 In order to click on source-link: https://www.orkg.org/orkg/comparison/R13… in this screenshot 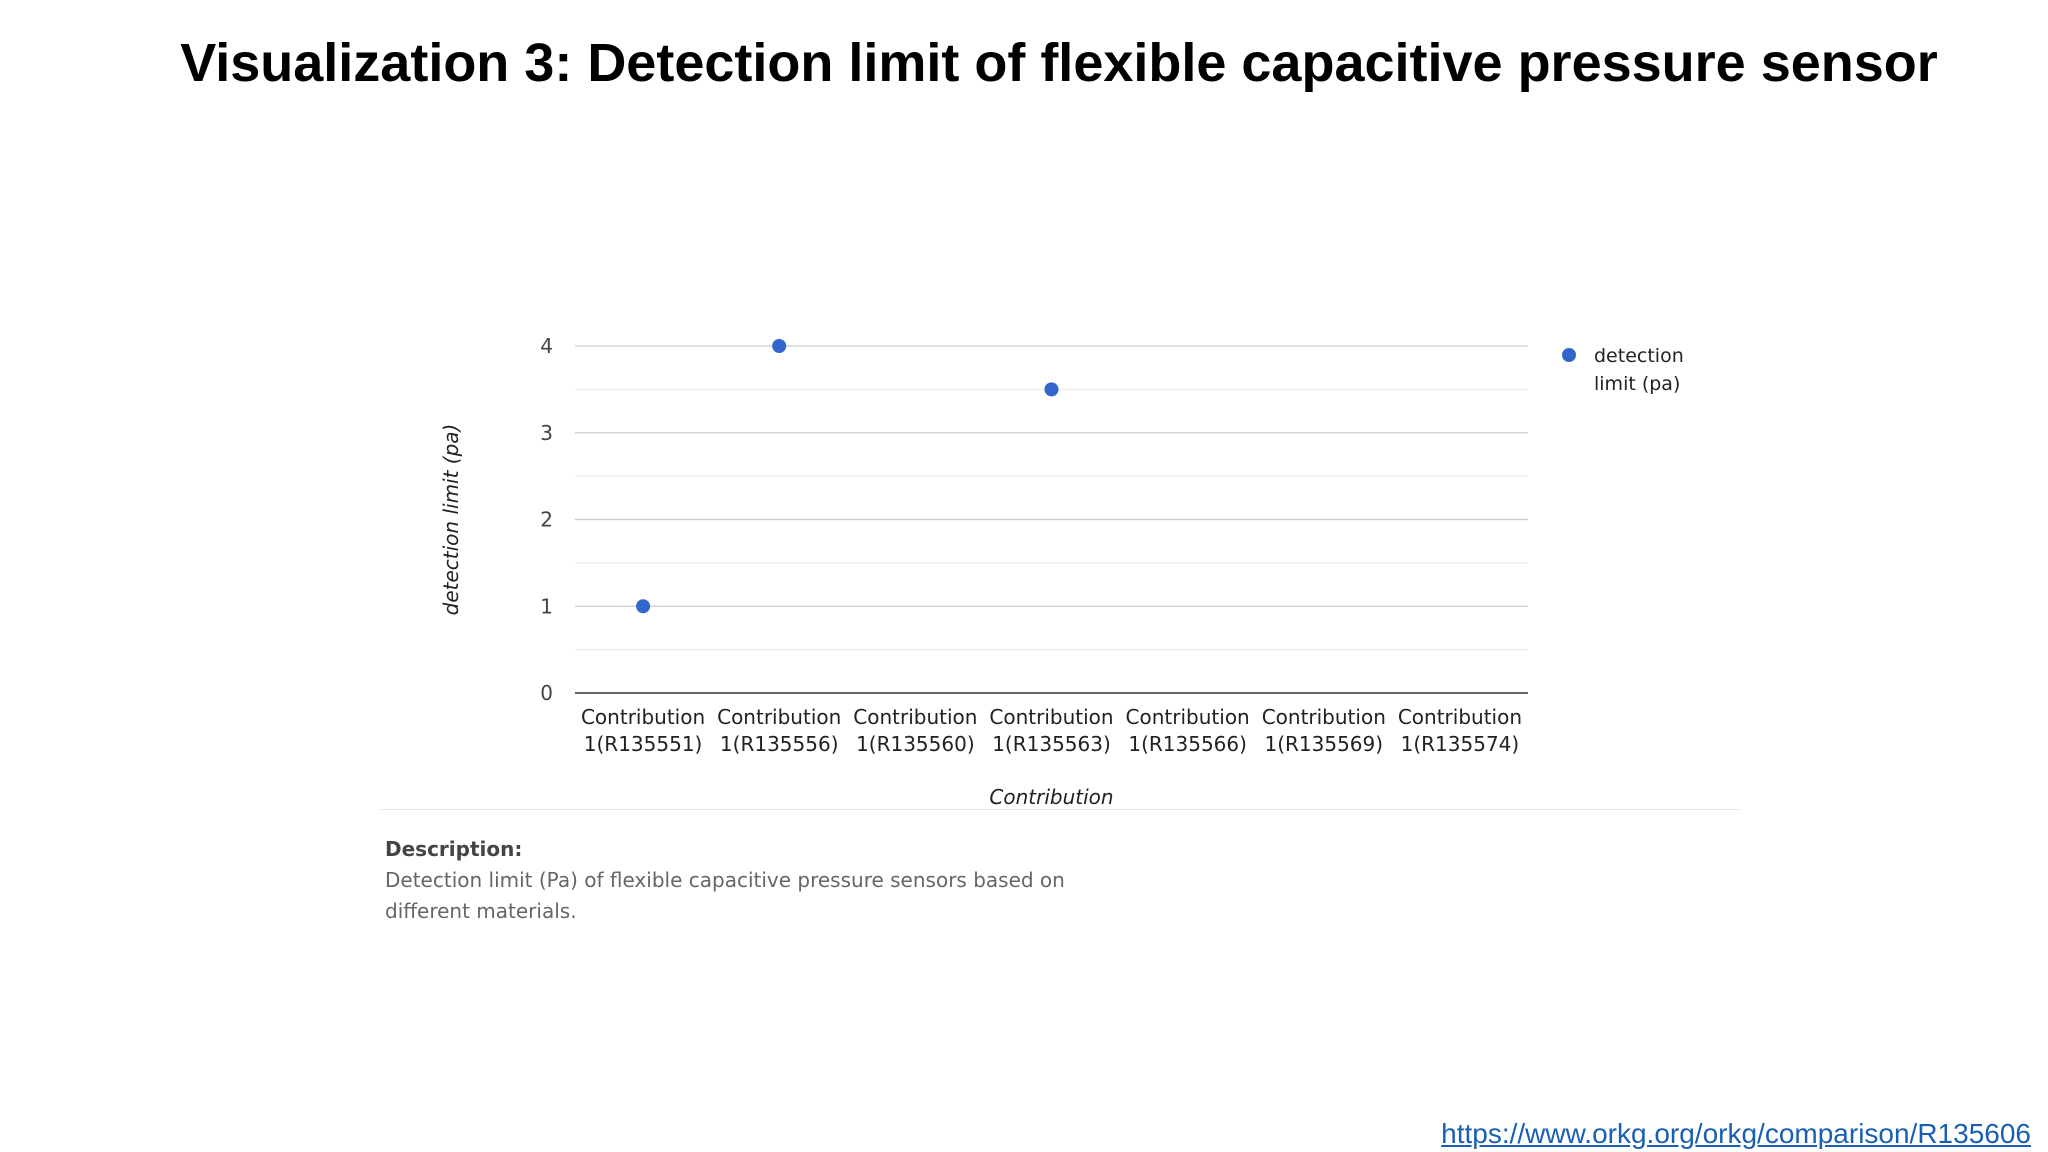, I will do `click(1736, 1133)`.